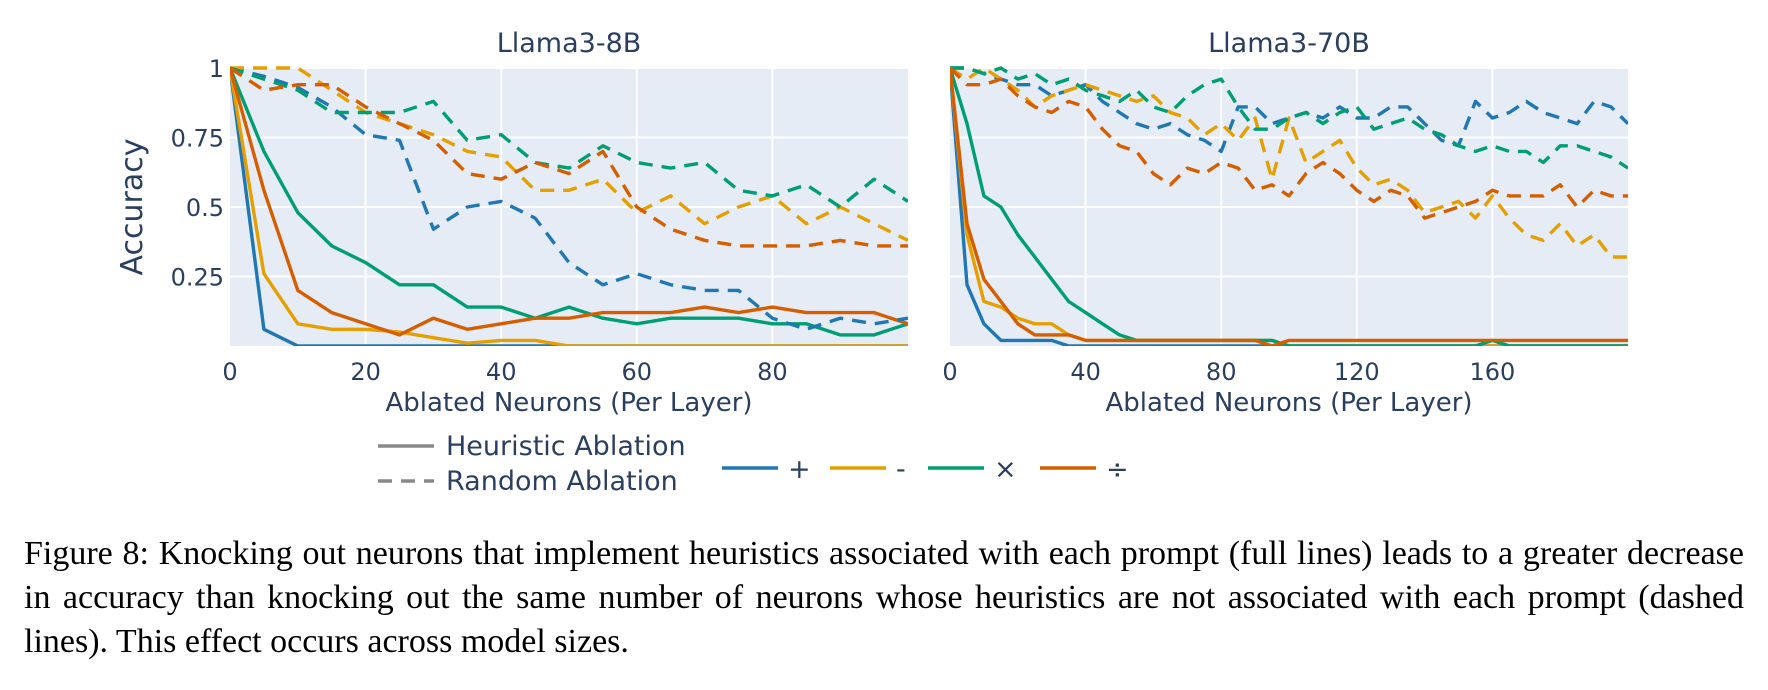  I want to click on legend-op-label: ÷, so click(1117, 469).